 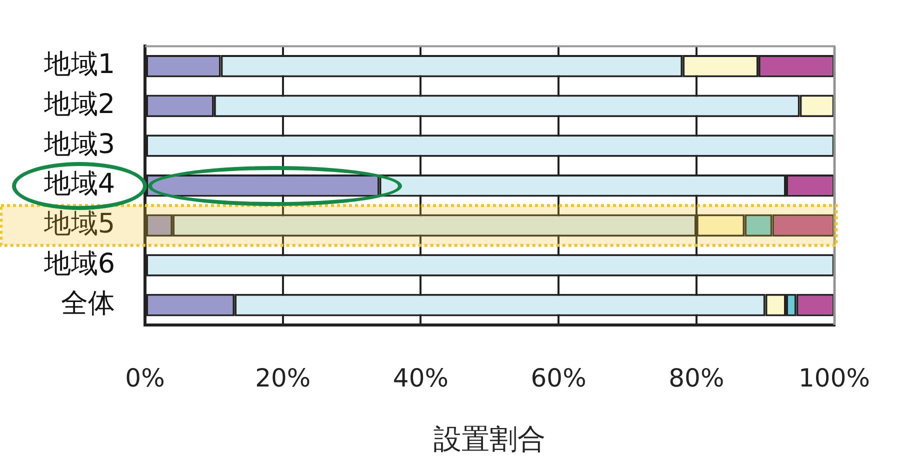 I want to click on x-tick-label: 40%, so click(x=420, y=378).